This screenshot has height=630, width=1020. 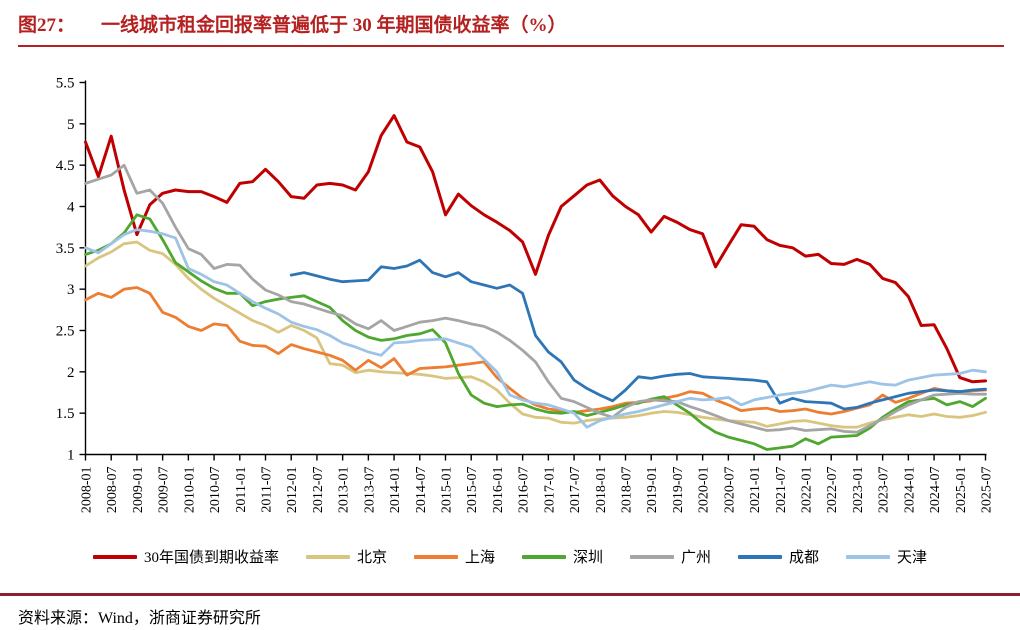 I want to click on legend-item-天津: 天津, so click(x=886, y=556).